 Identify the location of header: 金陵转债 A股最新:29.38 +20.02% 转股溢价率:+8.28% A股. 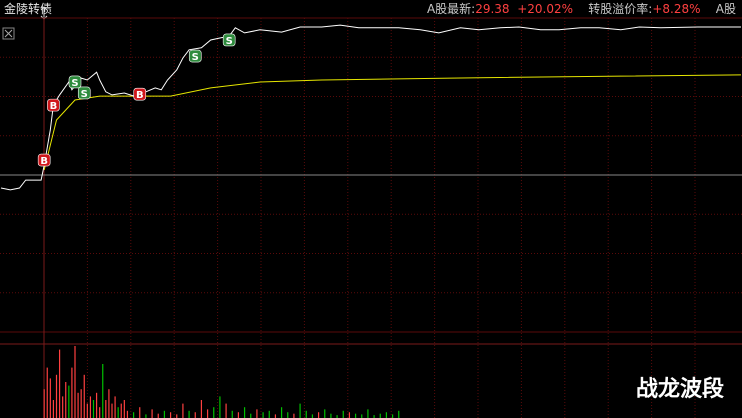
(371, 9).